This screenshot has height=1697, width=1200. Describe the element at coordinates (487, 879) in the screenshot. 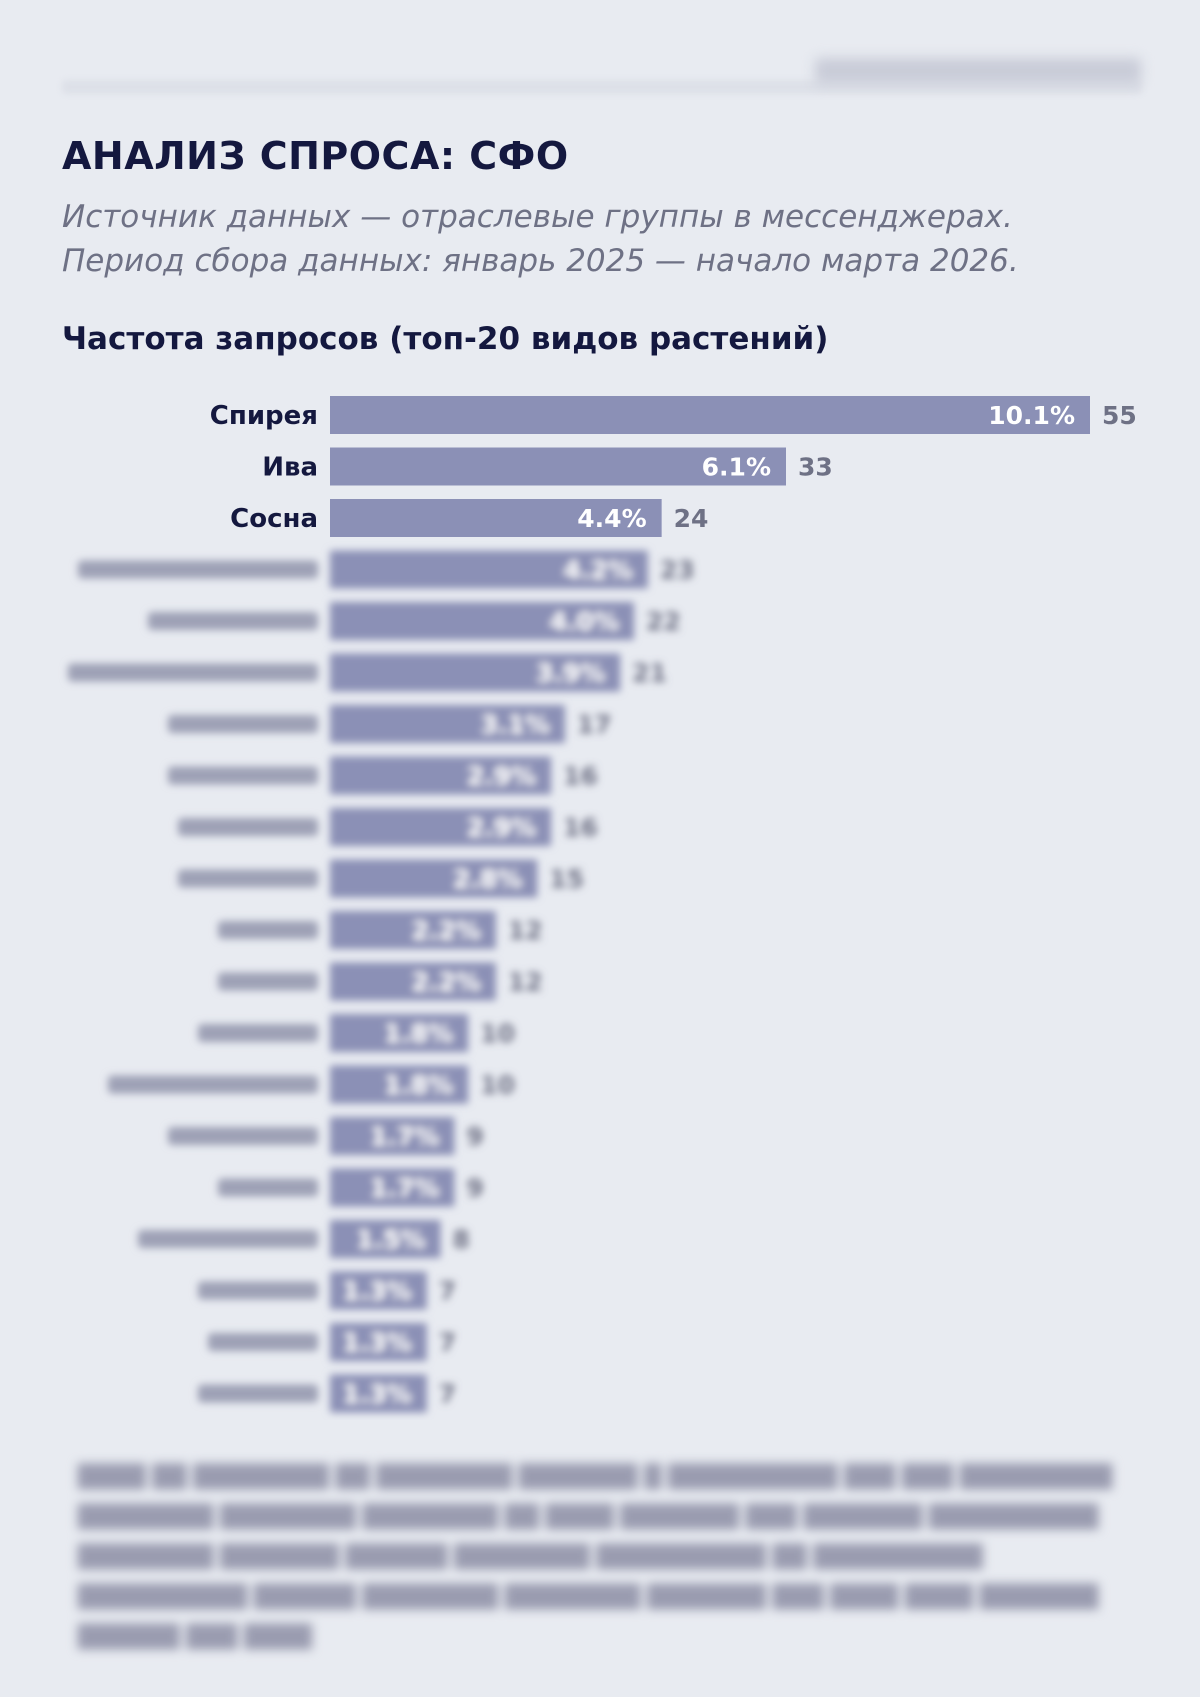

I see `percent-label: 2.8%` at that location.